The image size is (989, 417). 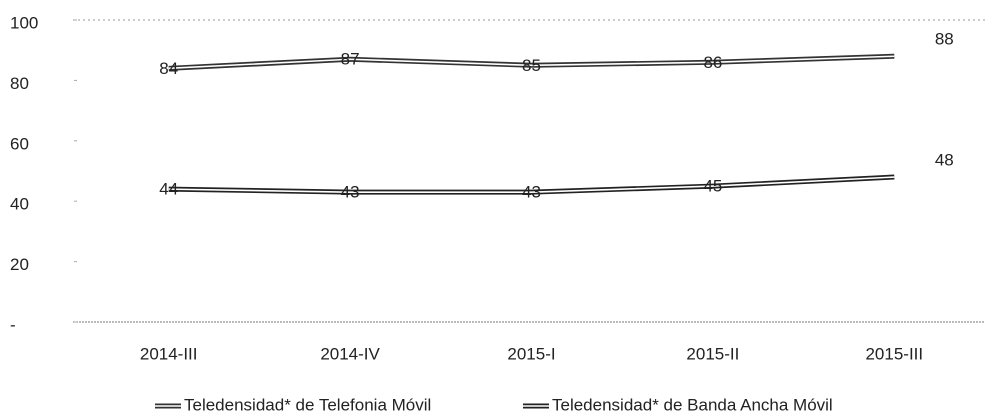 I want to click on legend-label: Teledensidad* de Telefonia Móvil, so click(x=307, y=404).